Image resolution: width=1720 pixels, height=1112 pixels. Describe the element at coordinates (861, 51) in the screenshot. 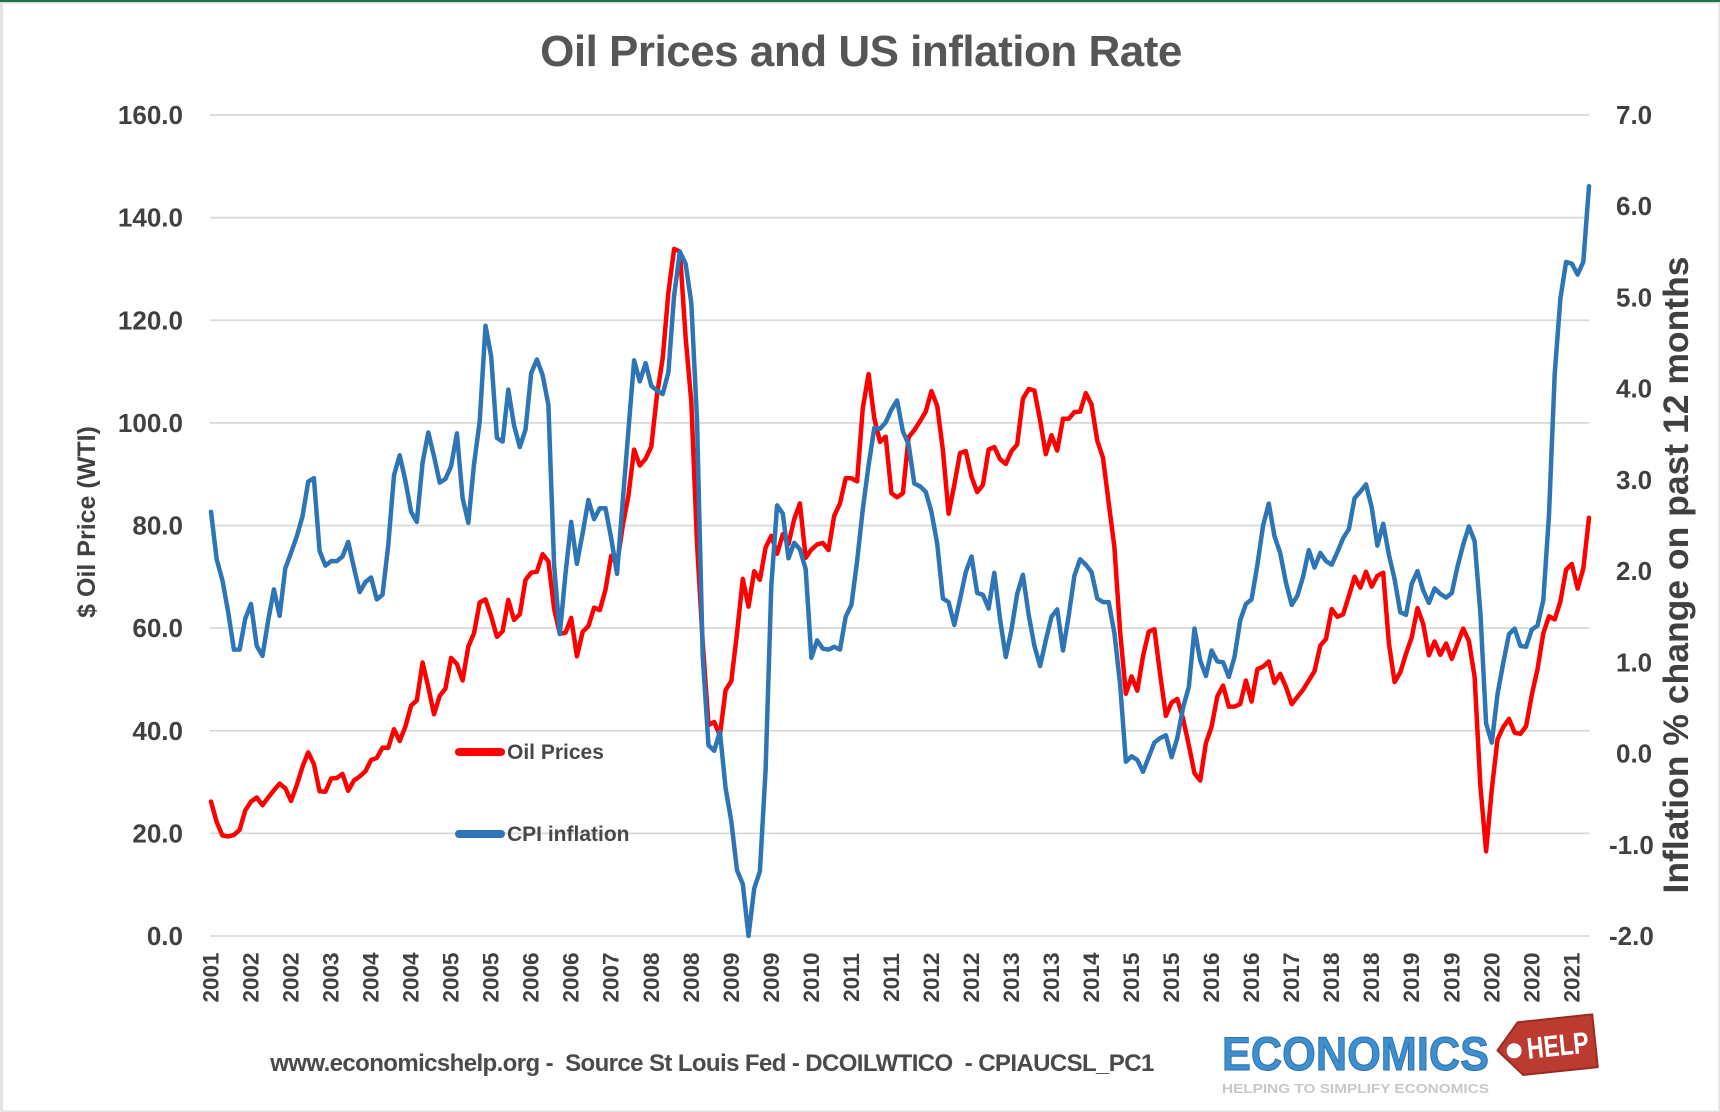

I see `chart-title: Oil Prices and US inflation Rate` at that location.